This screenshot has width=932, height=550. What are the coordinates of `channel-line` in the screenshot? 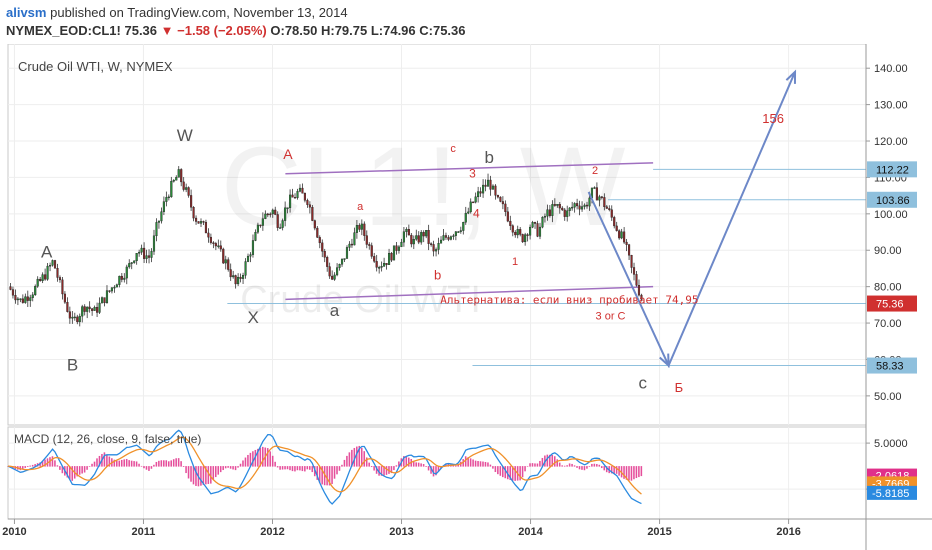 It's located at (469, 293).